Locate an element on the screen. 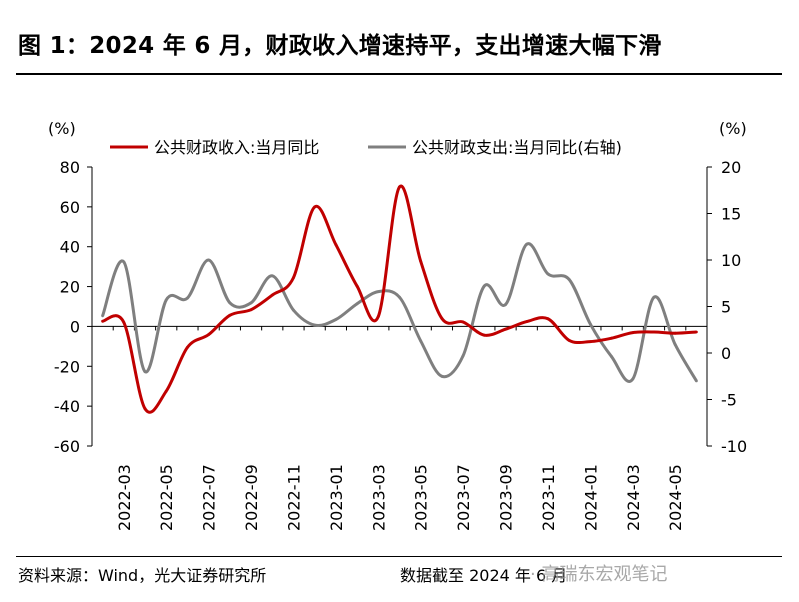 This screenshot has width=799, height=602. left-tick-label: -20 is located at coordinates (67, 366).